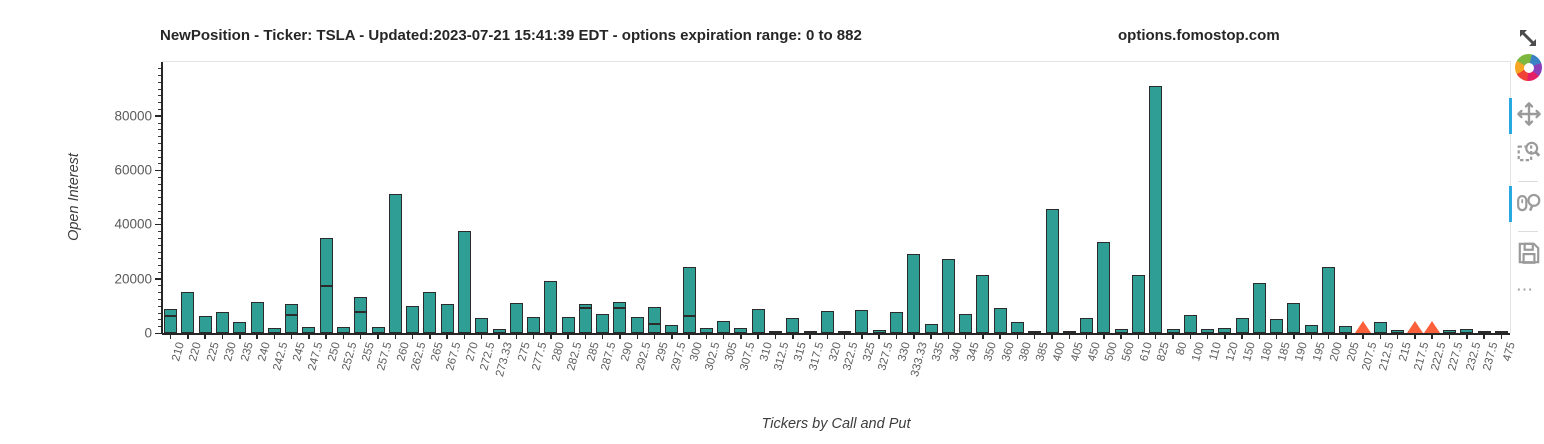  What do you see at coordinates (1528, 231) in the screenshot?
I see `toolbar-separator` at bounding box center [1528, 231].